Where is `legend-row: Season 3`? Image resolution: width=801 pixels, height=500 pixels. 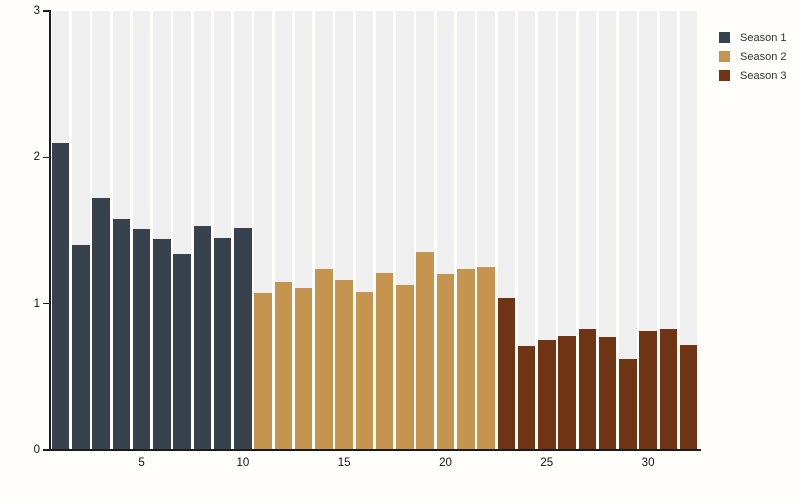
legend-row: Season 3 is located at coordinates (752, 75).